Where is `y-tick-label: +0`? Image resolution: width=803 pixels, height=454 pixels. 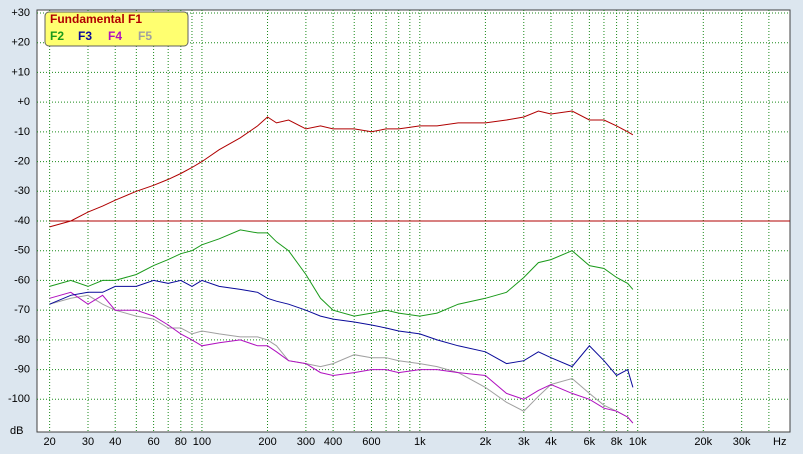 y-tick-label: +0 is located at coordinates (23, 102).